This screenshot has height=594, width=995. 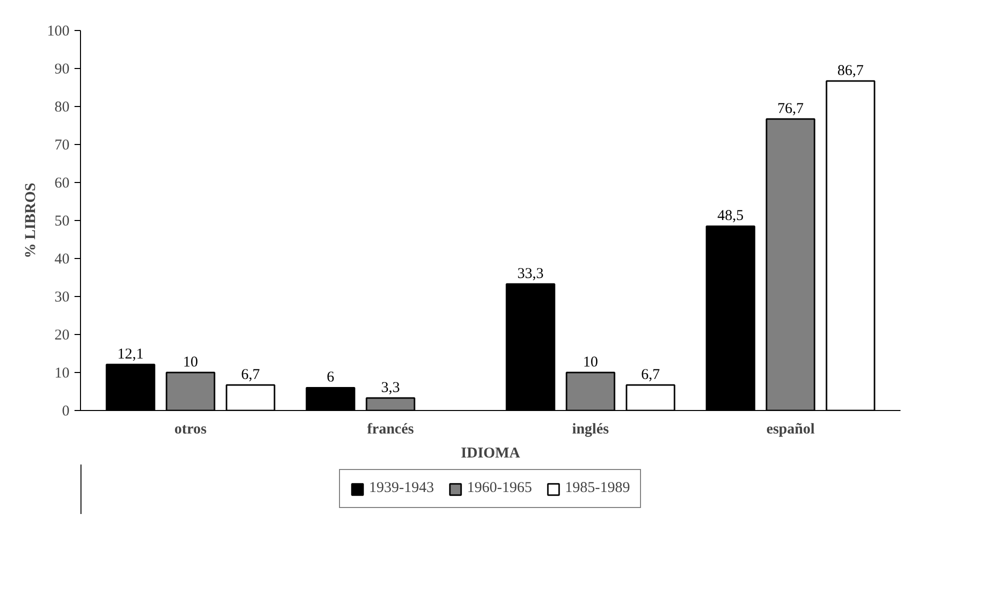 What do you see at coordinates (499, 488) in the screenshot?
I see `legend-label: 1960-1965` at bounding box center [499, 488].